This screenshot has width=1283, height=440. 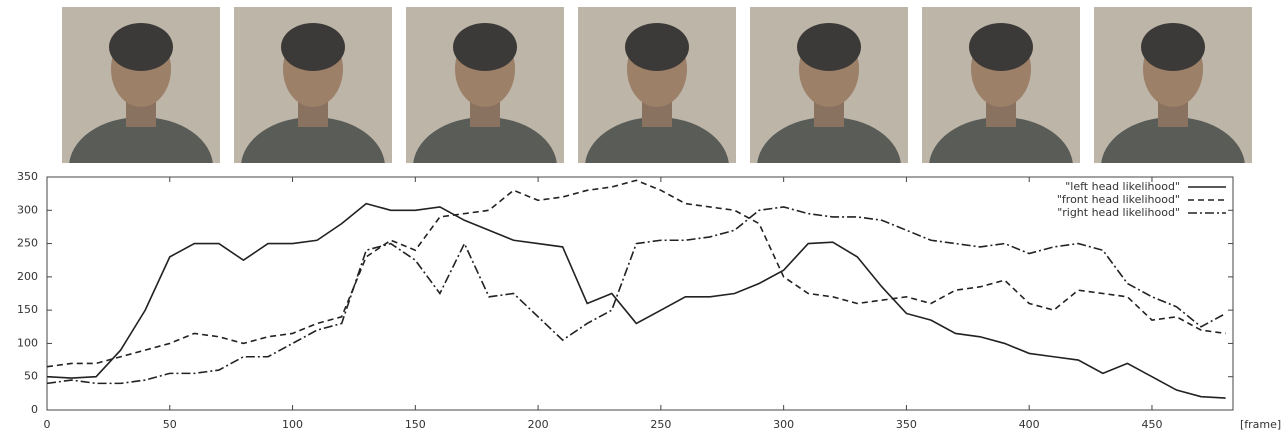 I want to click on x-tick-label: 250, so click(x=660, y=424).